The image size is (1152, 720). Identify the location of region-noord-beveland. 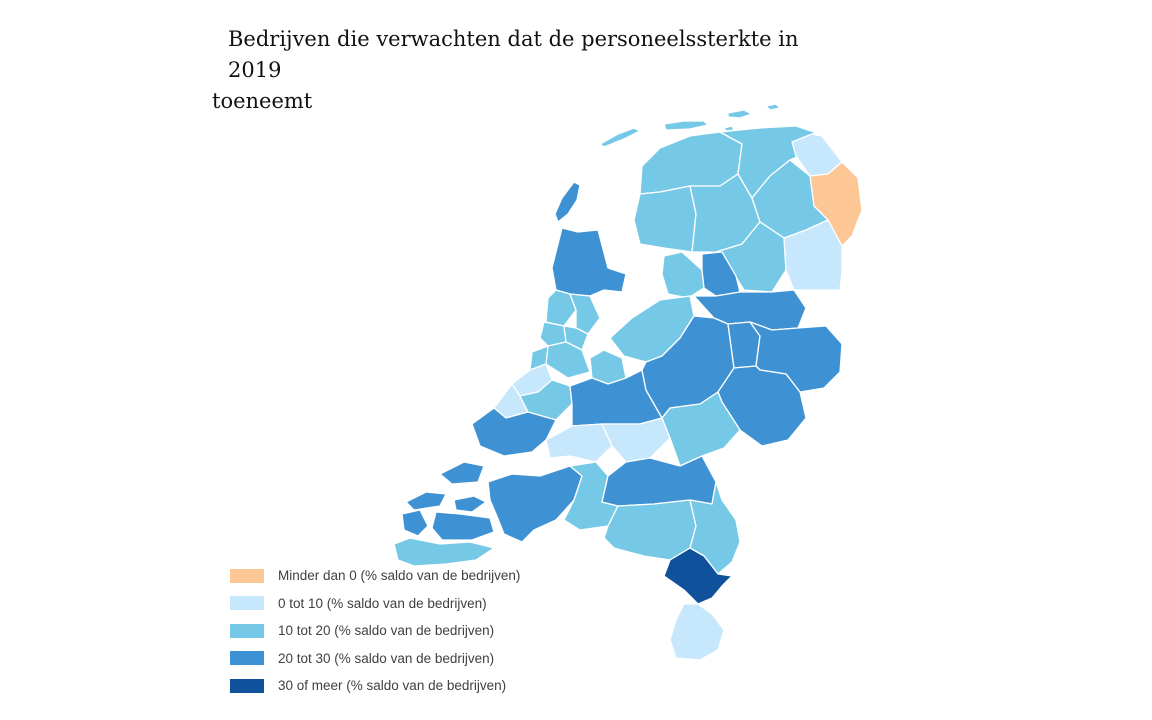
(470, 504).